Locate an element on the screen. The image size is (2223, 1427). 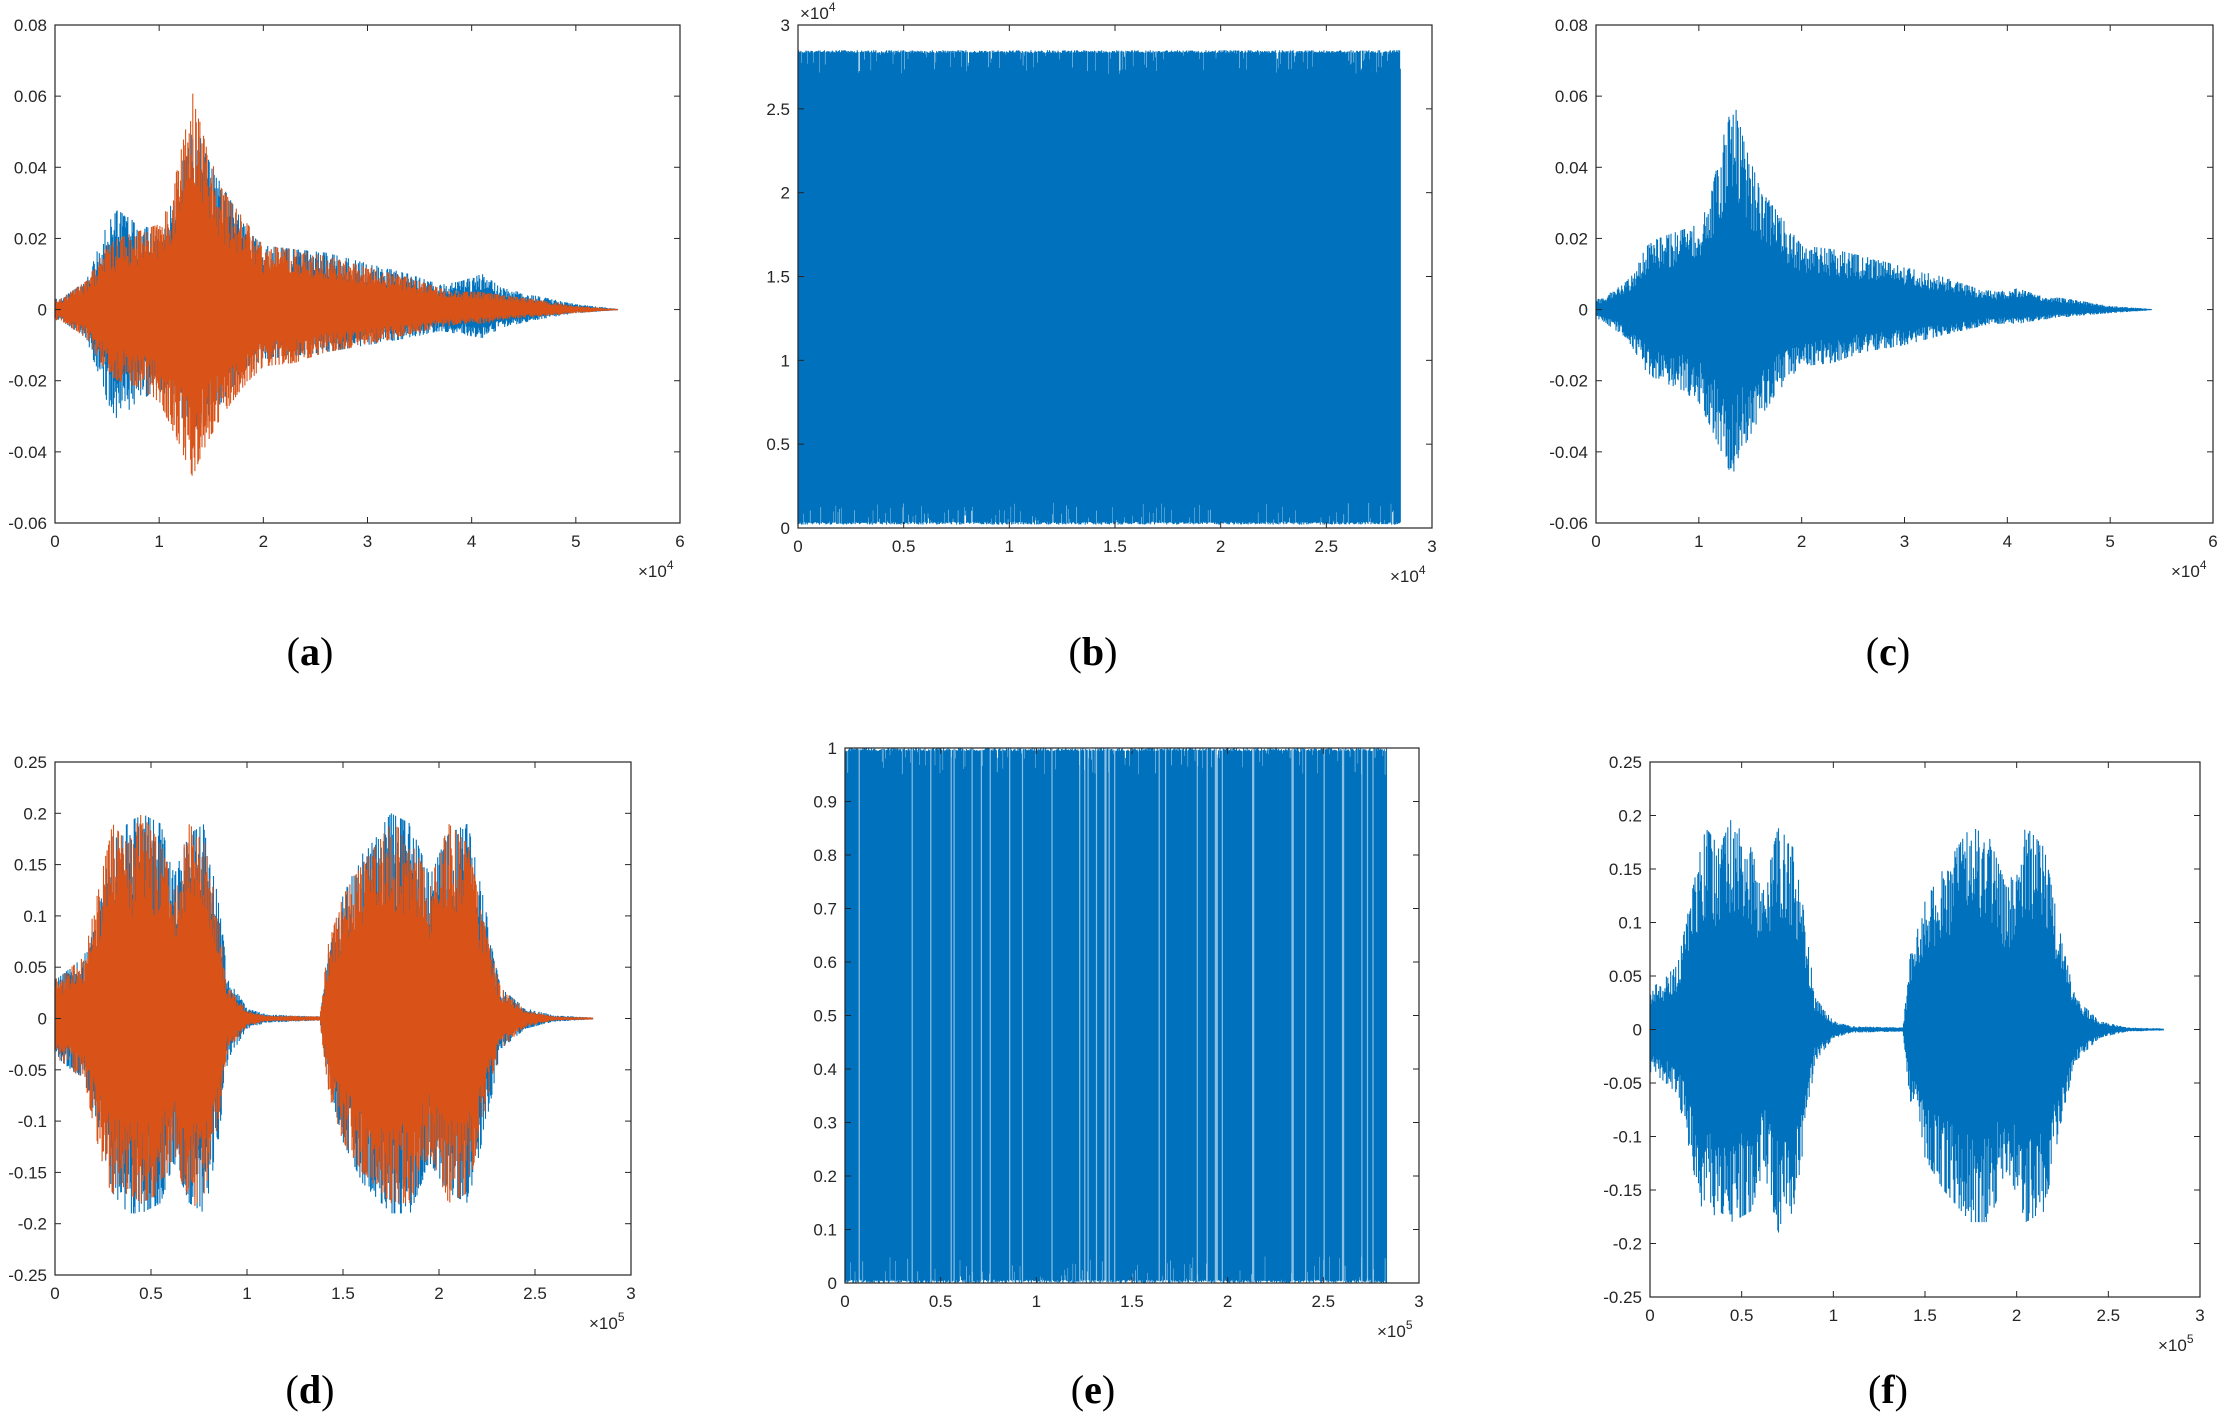
y-tick-label: 0.6 is located at coordinates (825, 962).